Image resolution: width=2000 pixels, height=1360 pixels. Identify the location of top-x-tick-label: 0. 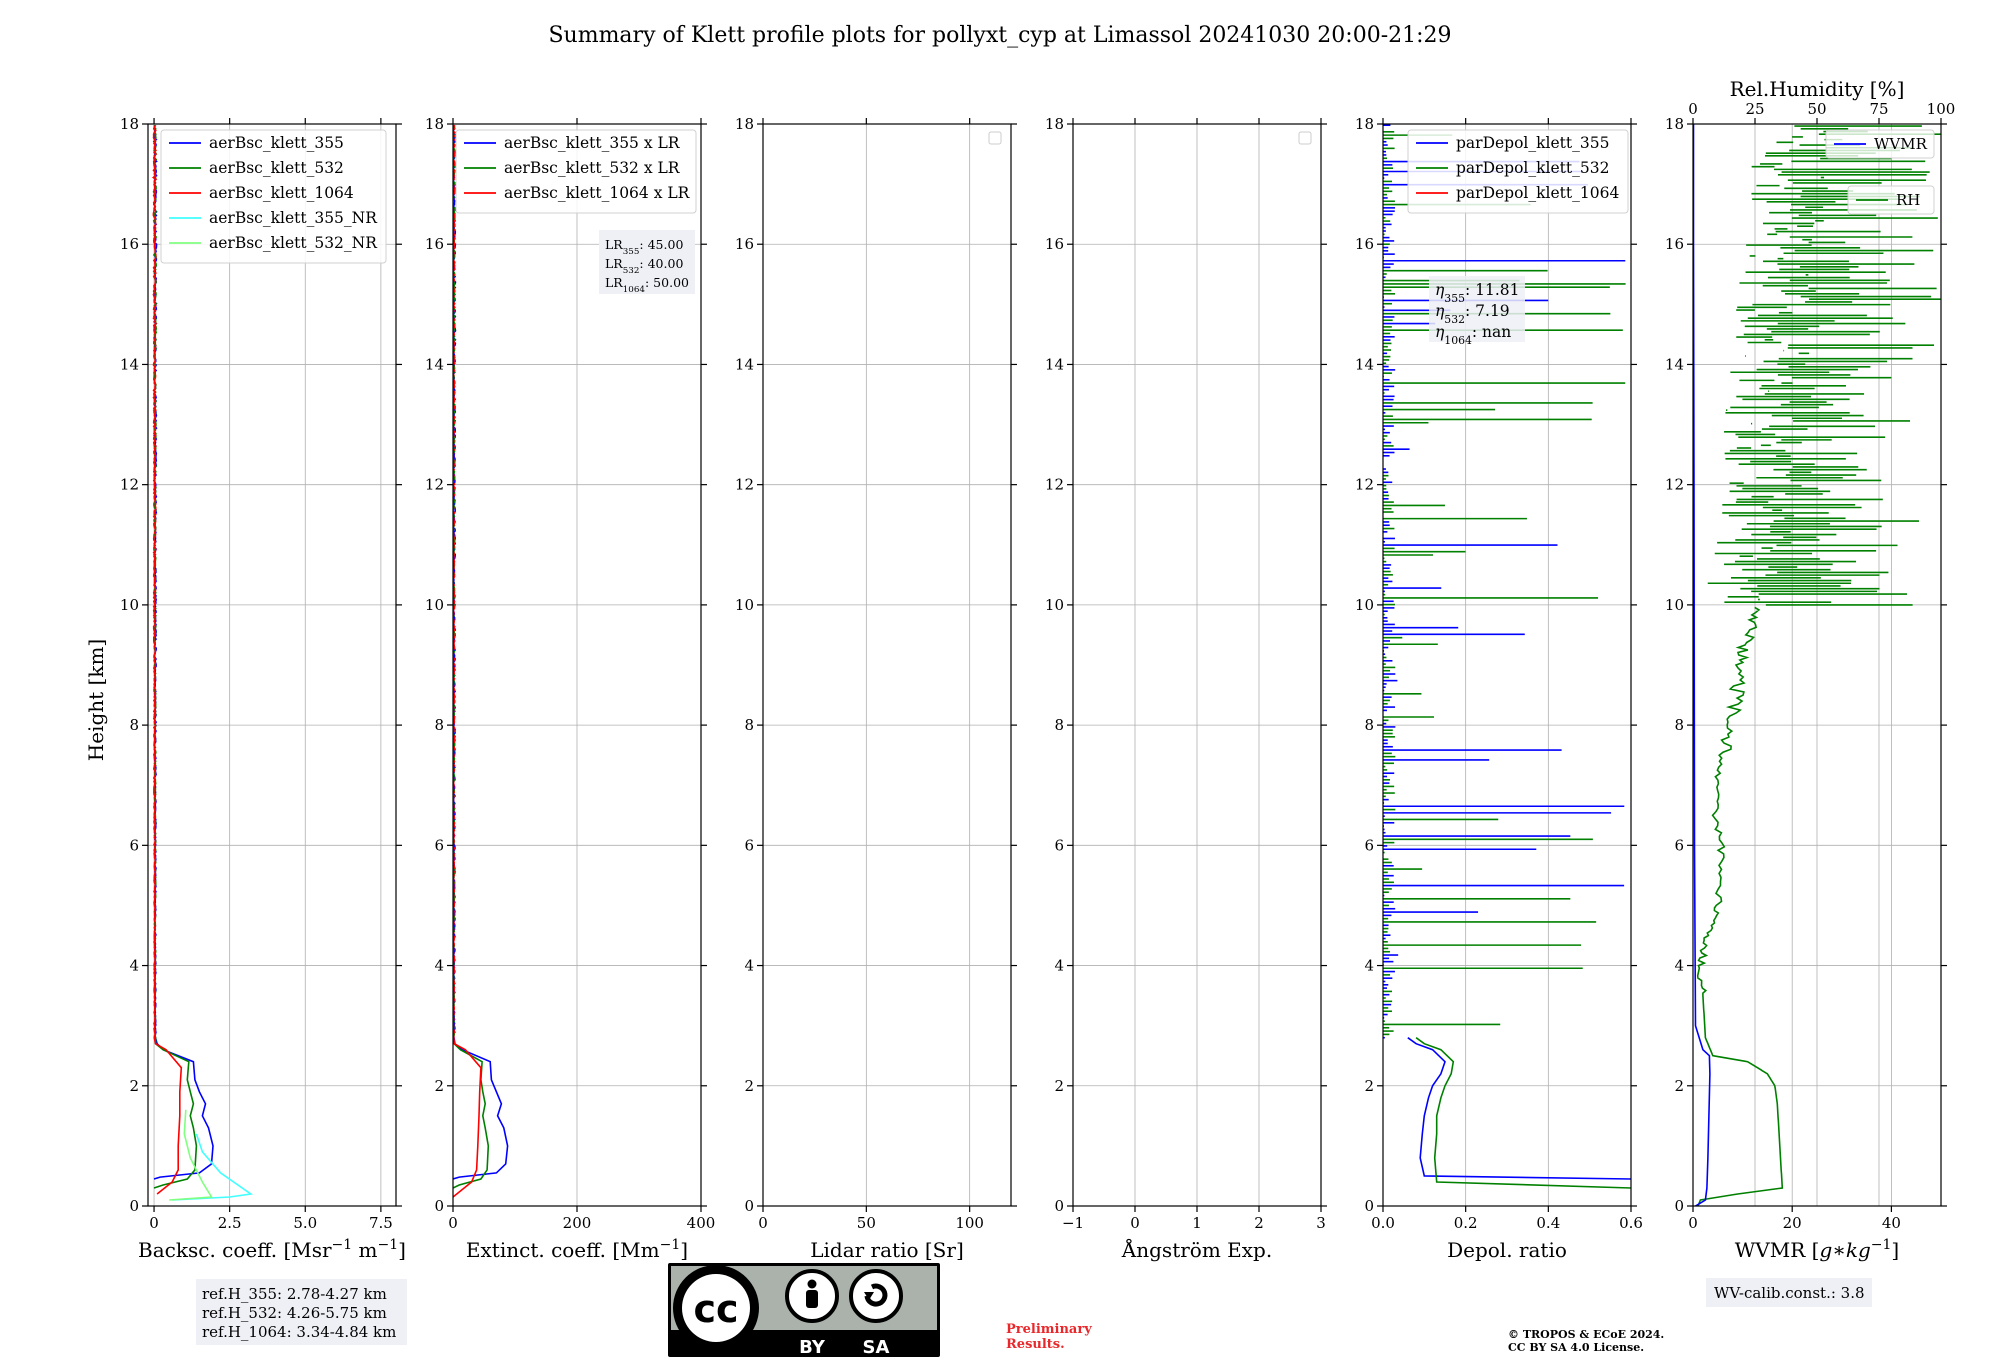
(1693, 109).